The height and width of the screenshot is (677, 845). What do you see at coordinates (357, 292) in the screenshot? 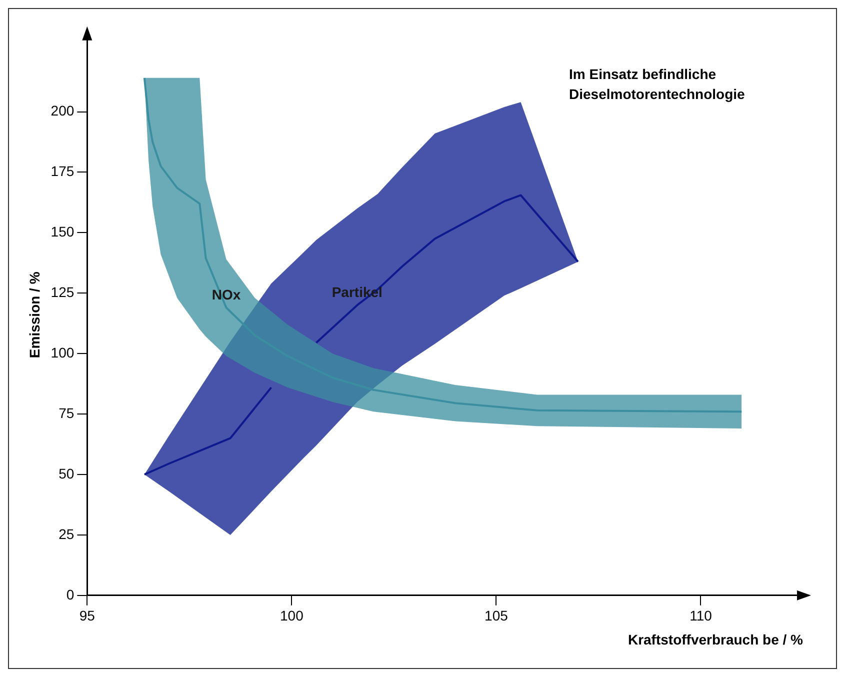
I see `series-label: Partikel` at bounding box center [357, 292].